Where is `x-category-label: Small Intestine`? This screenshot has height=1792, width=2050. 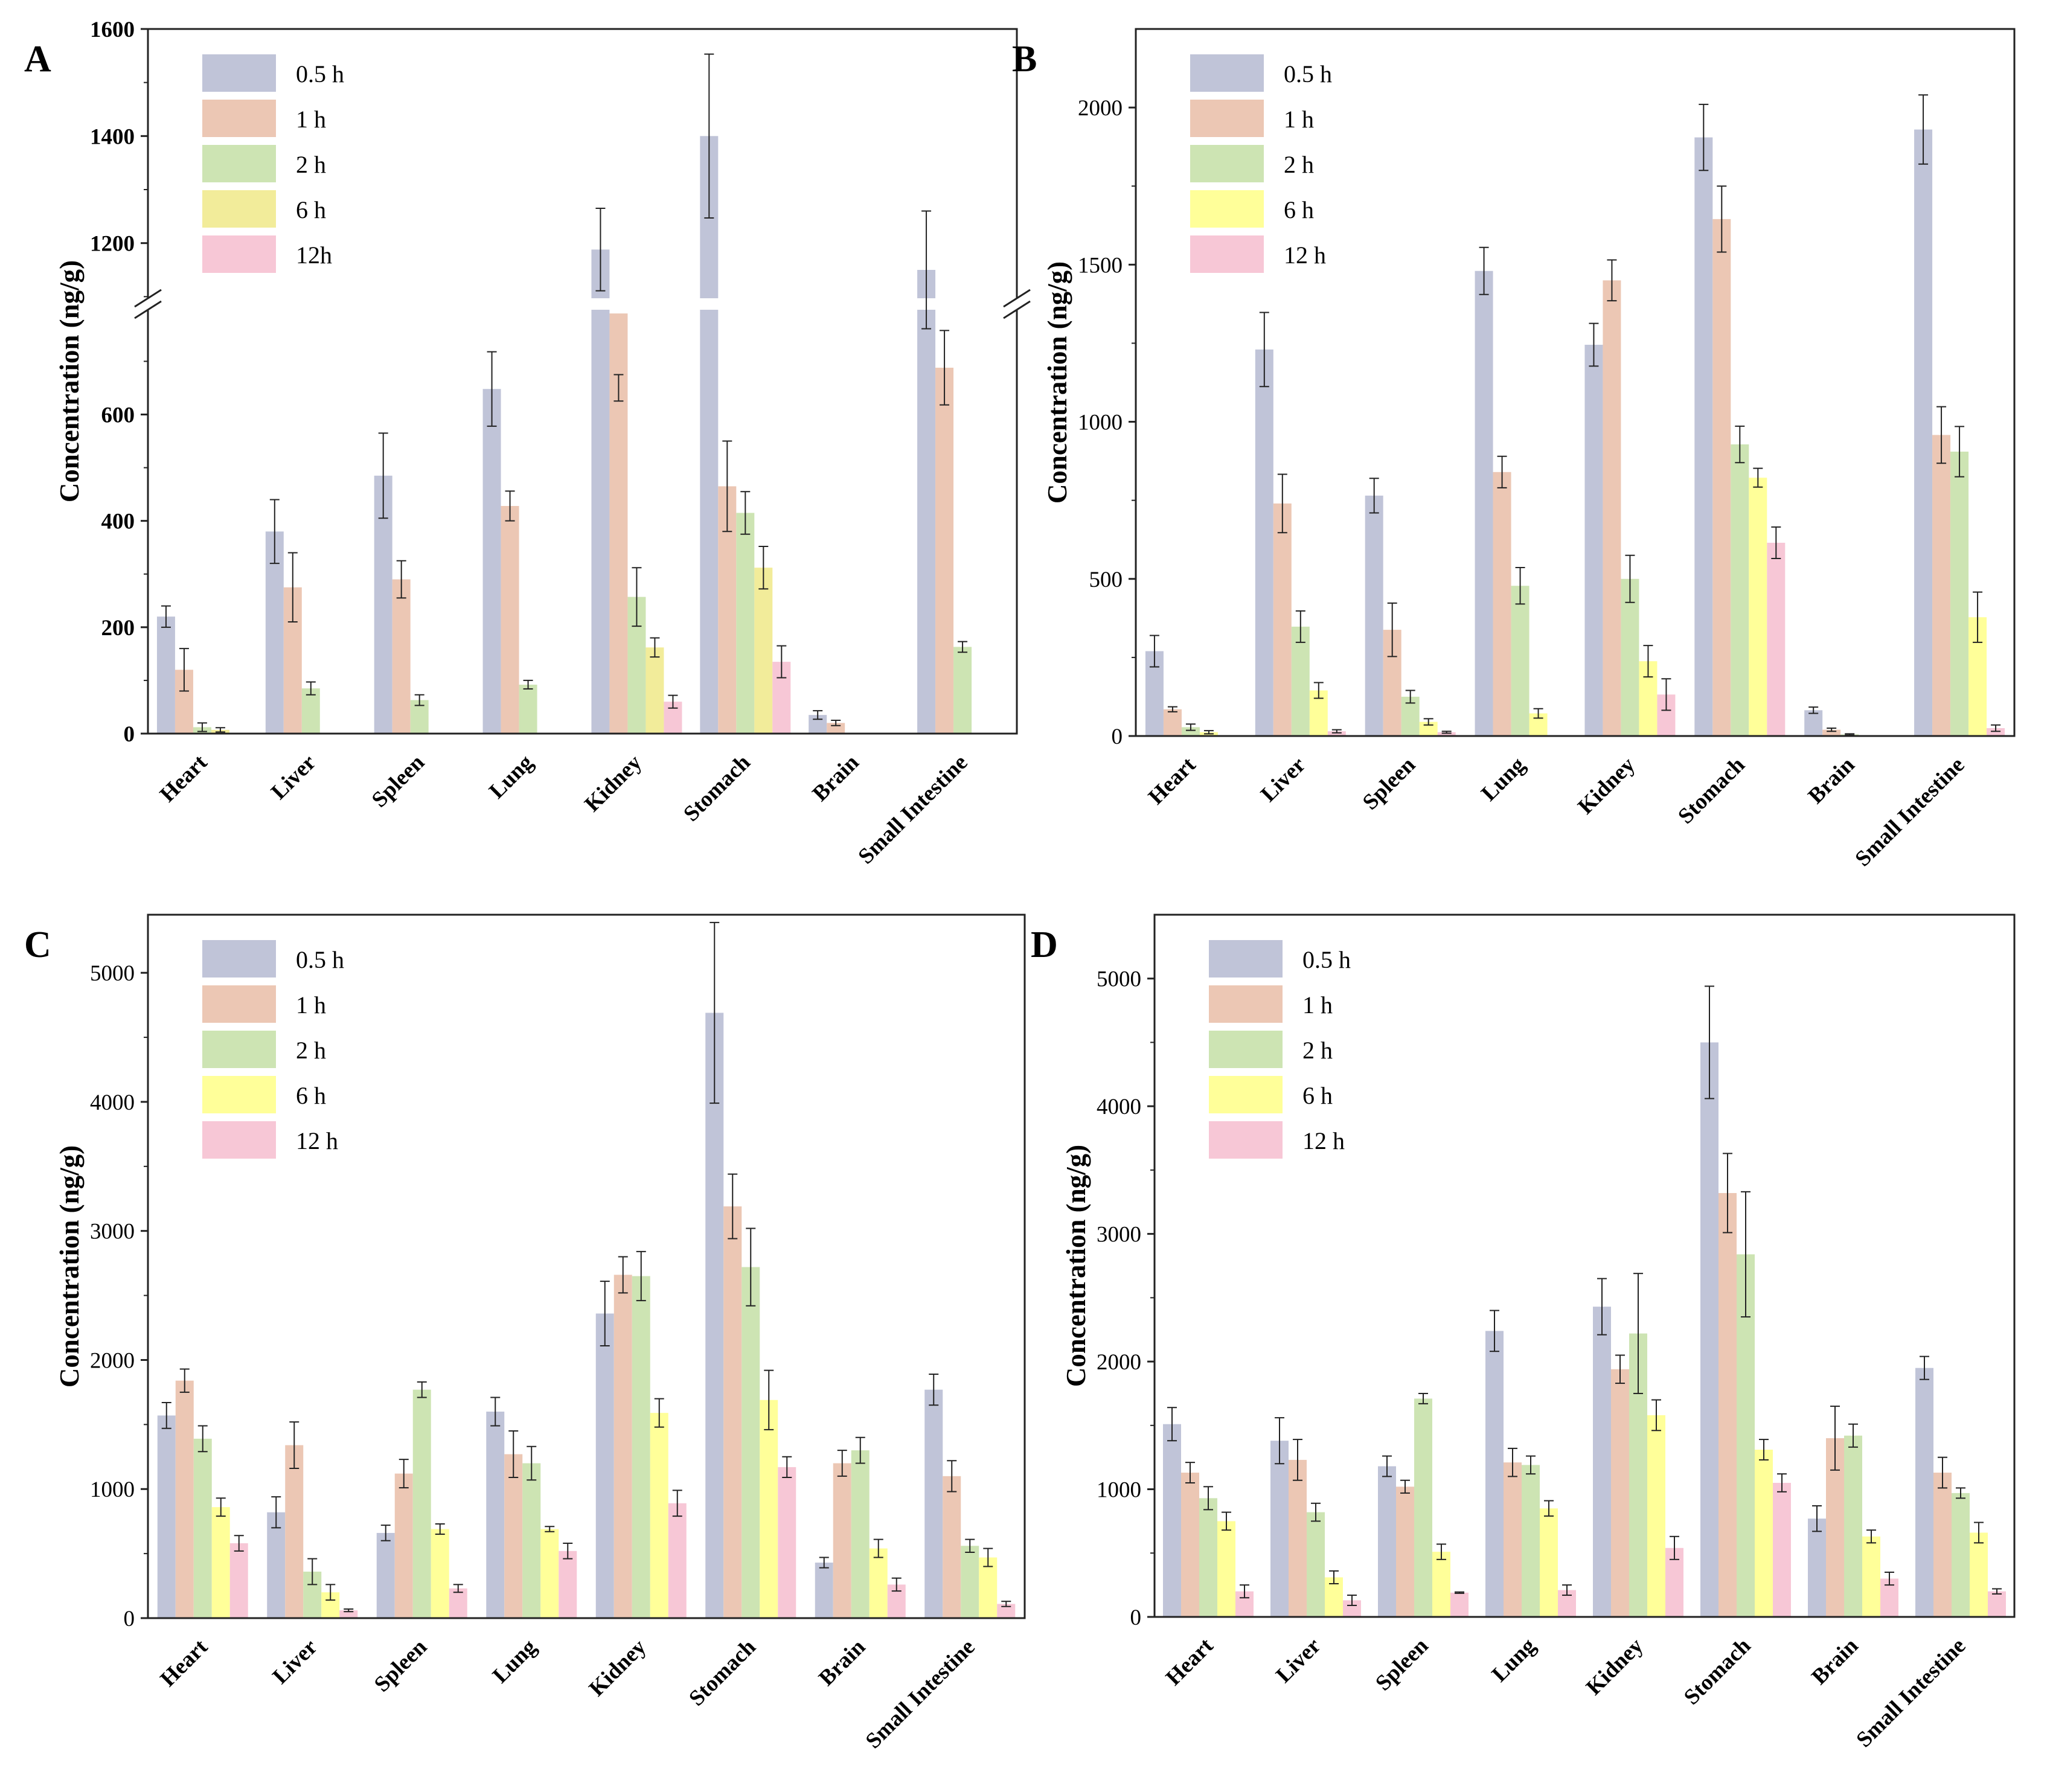 x-category-label: Small Intestine is located at coordinates (1910, 811).